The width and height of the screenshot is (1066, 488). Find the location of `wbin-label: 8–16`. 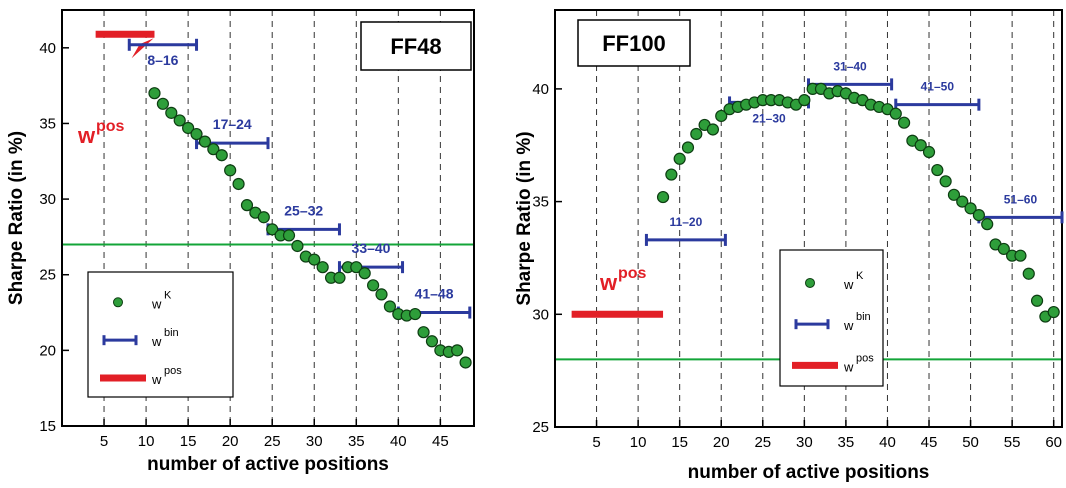

wbin-label: 8–16 is located at coordinates (162, 60).